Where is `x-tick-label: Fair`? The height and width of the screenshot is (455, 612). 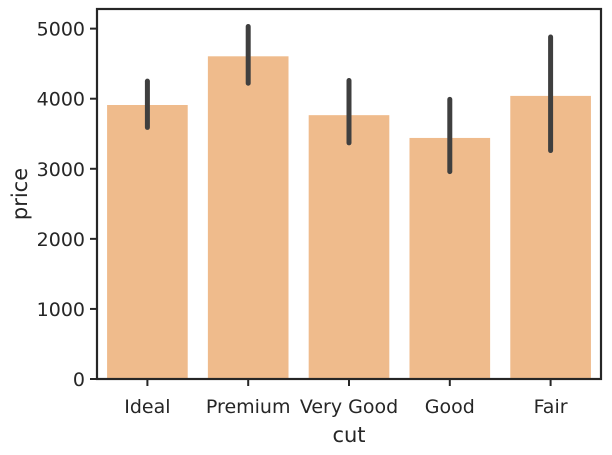
x-tick-label: Fair is located at coordinates (551, 407).